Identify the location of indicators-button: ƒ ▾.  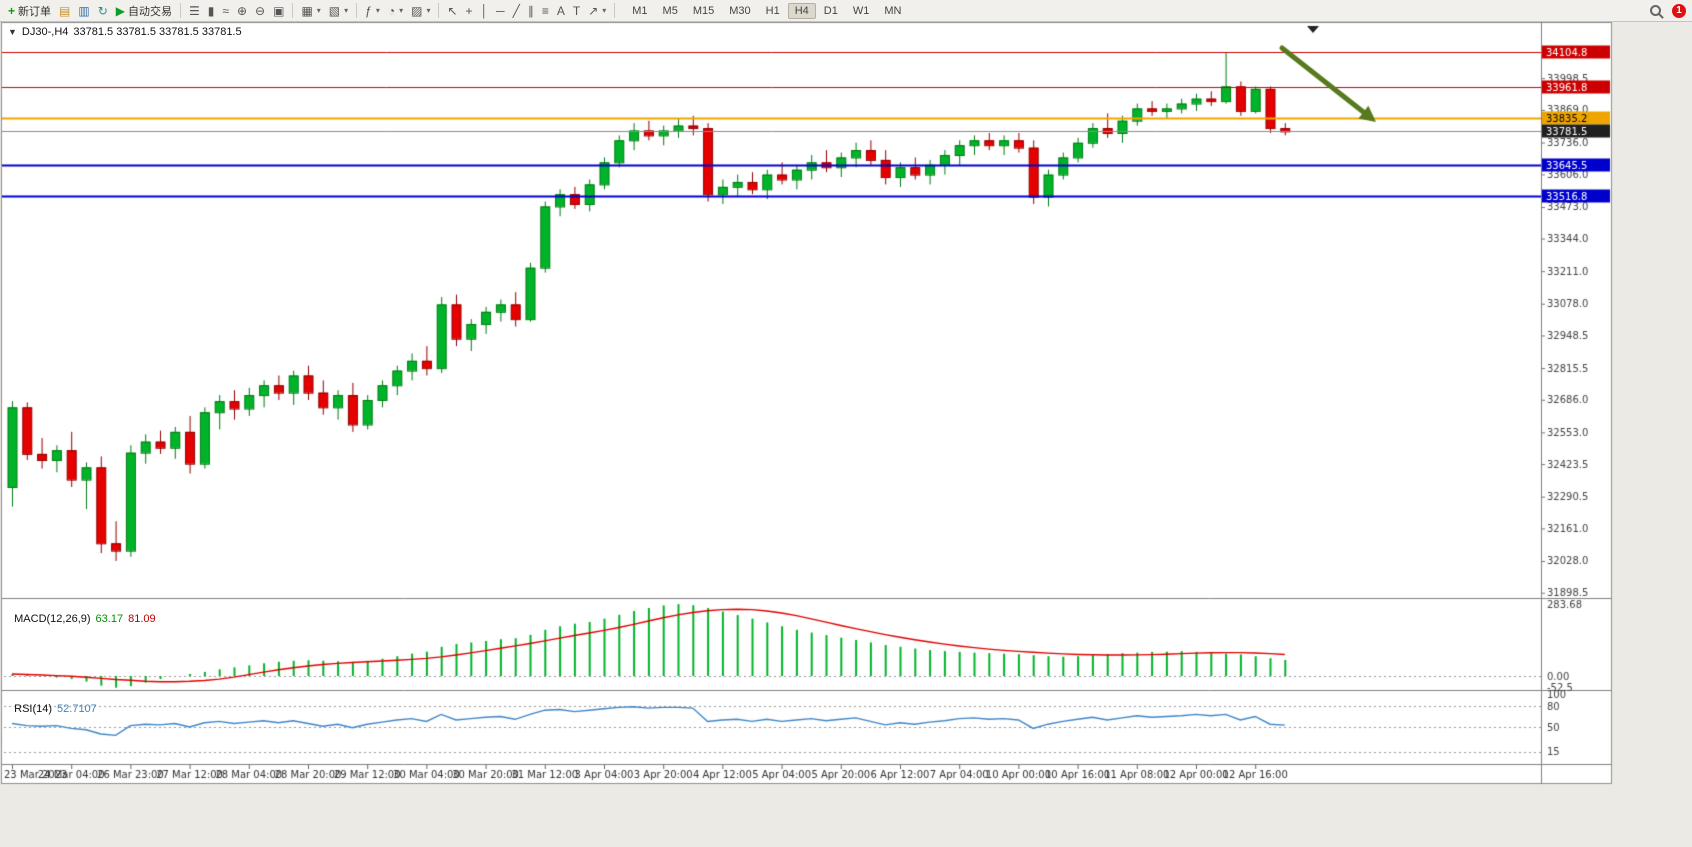
(372, 11).